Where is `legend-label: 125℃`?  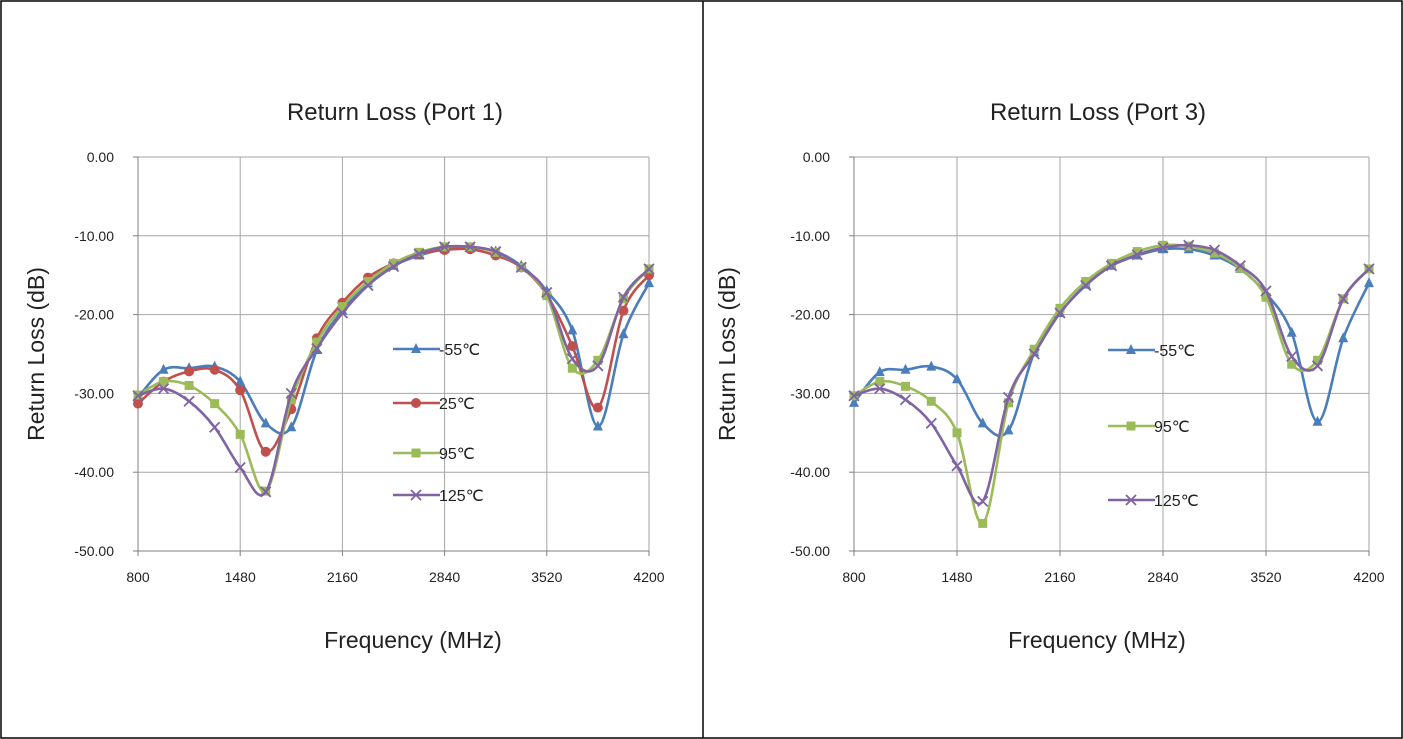
legend-label: 125℃ is located at coordinates (1176, 501).